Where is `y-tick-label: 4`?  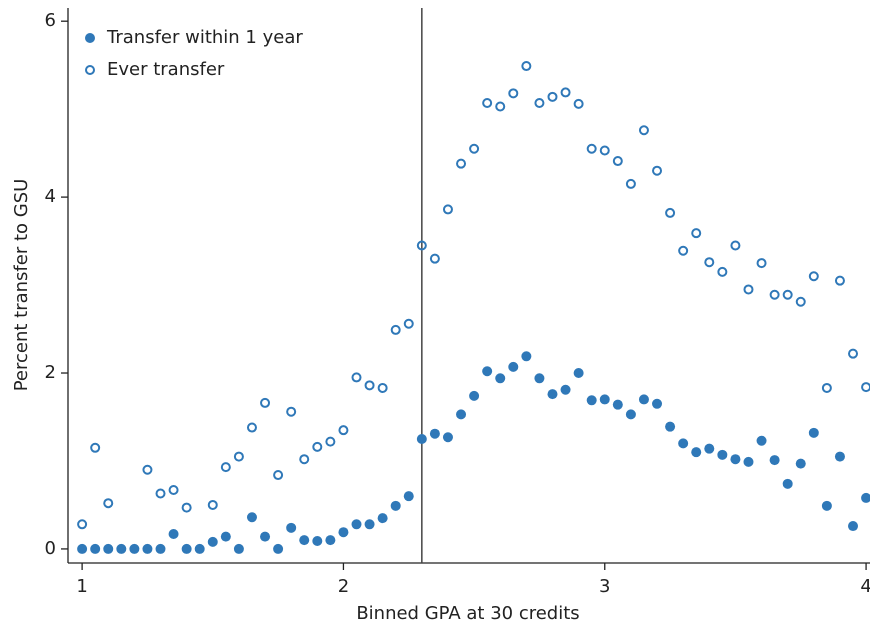
y-tick-label: 4 is located at coordinates (50, 196).